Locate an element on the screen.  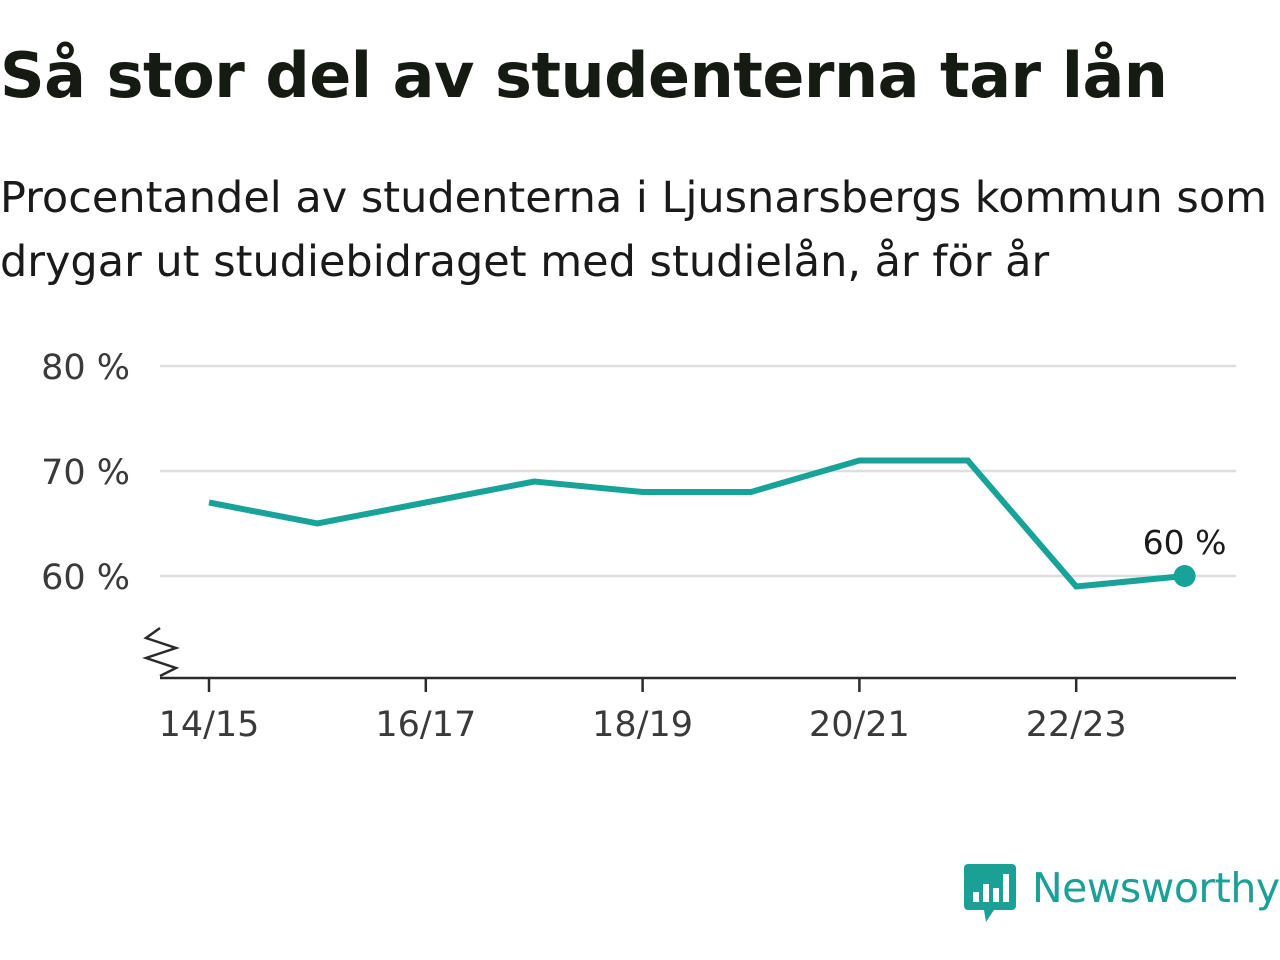
y-tick-label: 80 % is located at coordinates (85, 368).